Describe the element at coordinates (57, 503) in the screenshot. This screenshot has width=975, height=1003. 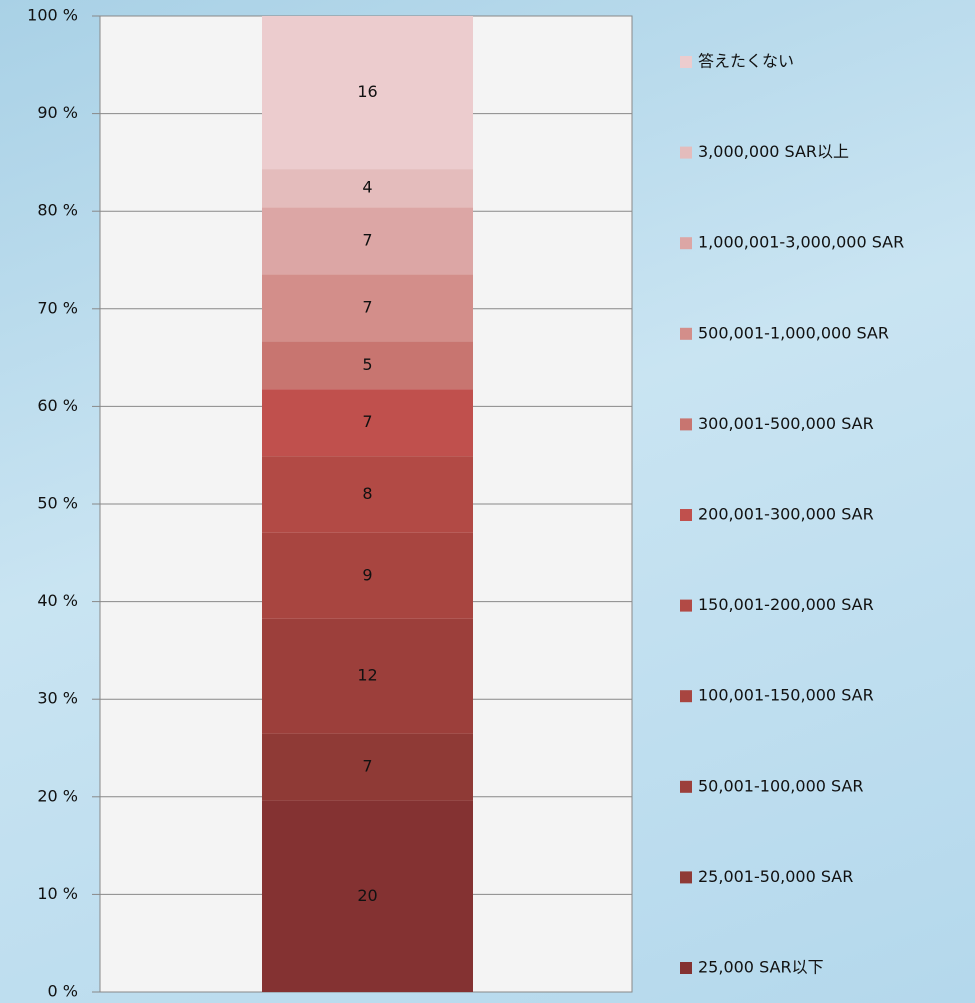
I see `y-tick-label: 50 %` at that location.